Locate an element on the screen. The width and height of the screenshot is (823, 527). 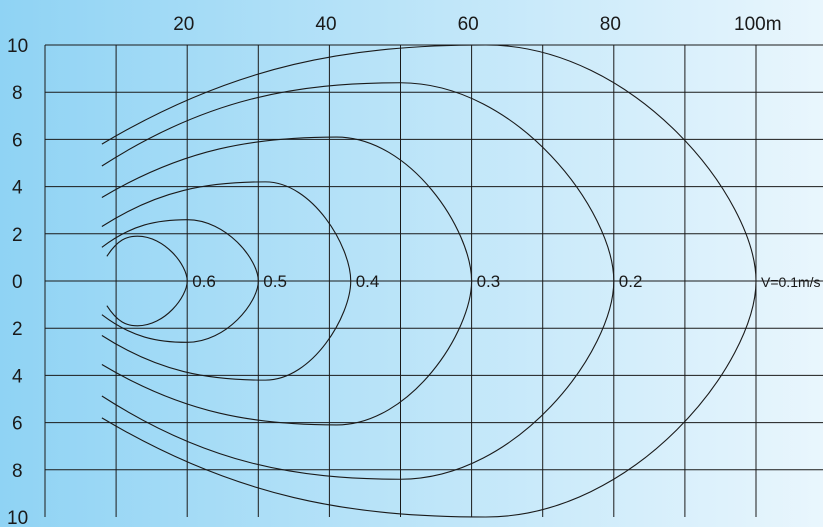
contour-label: 0.4 is located at coordinates (368, 281).